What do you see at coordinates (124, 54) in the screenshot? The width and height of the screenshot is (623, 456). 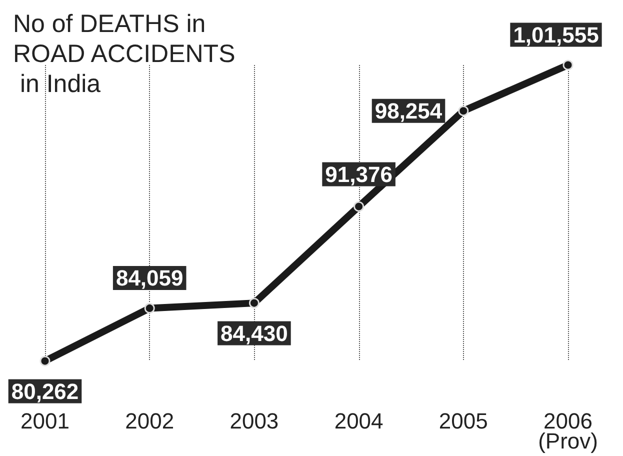 I see `chart-title: No of DEATHS in ROAD ACCIDENTS in India` at bounding box center [124, 54].